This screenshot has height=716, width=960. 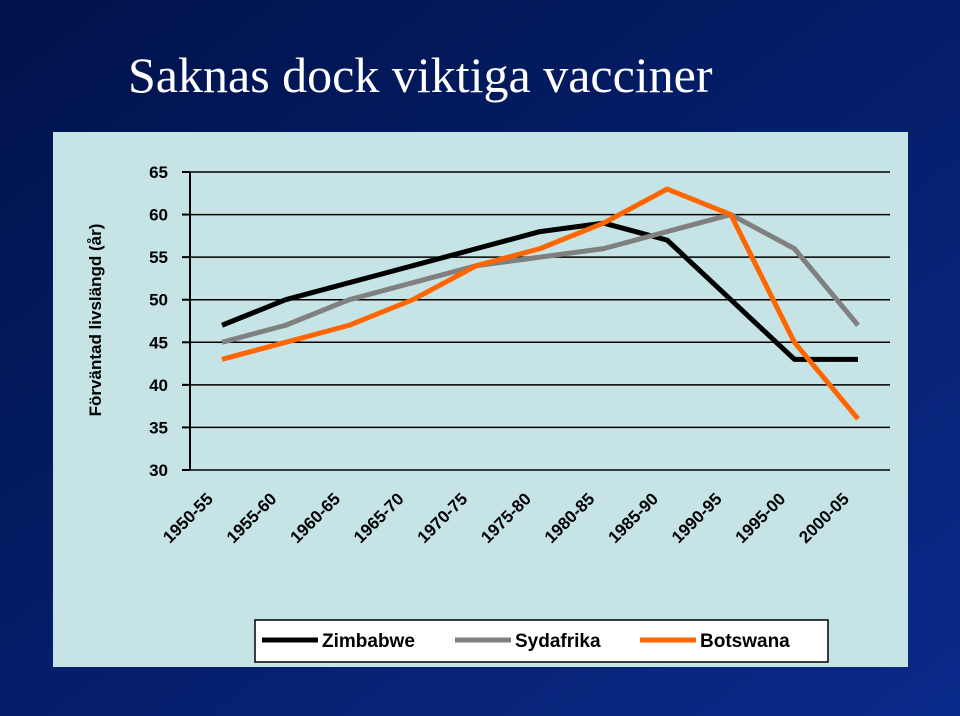 What do you see at coordinates (95, 320) in the screenshot?
I see `y-axis-label: Förväntad livslängd (år)` at bounding box center [95, 320].